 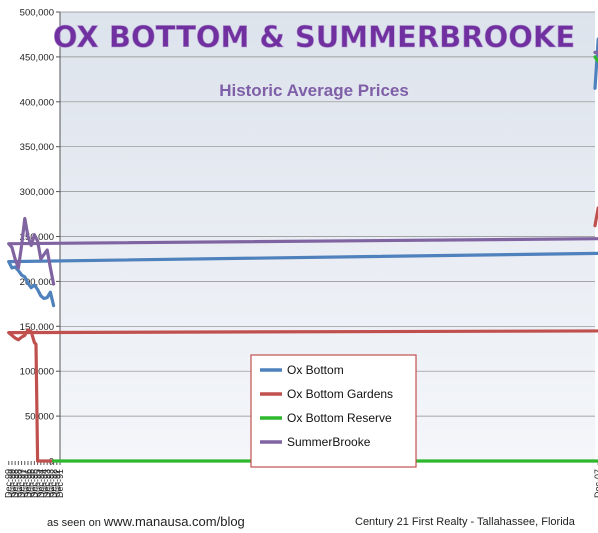 I want to click on y-tick-label: 150,000, so click(x=37, y=327).